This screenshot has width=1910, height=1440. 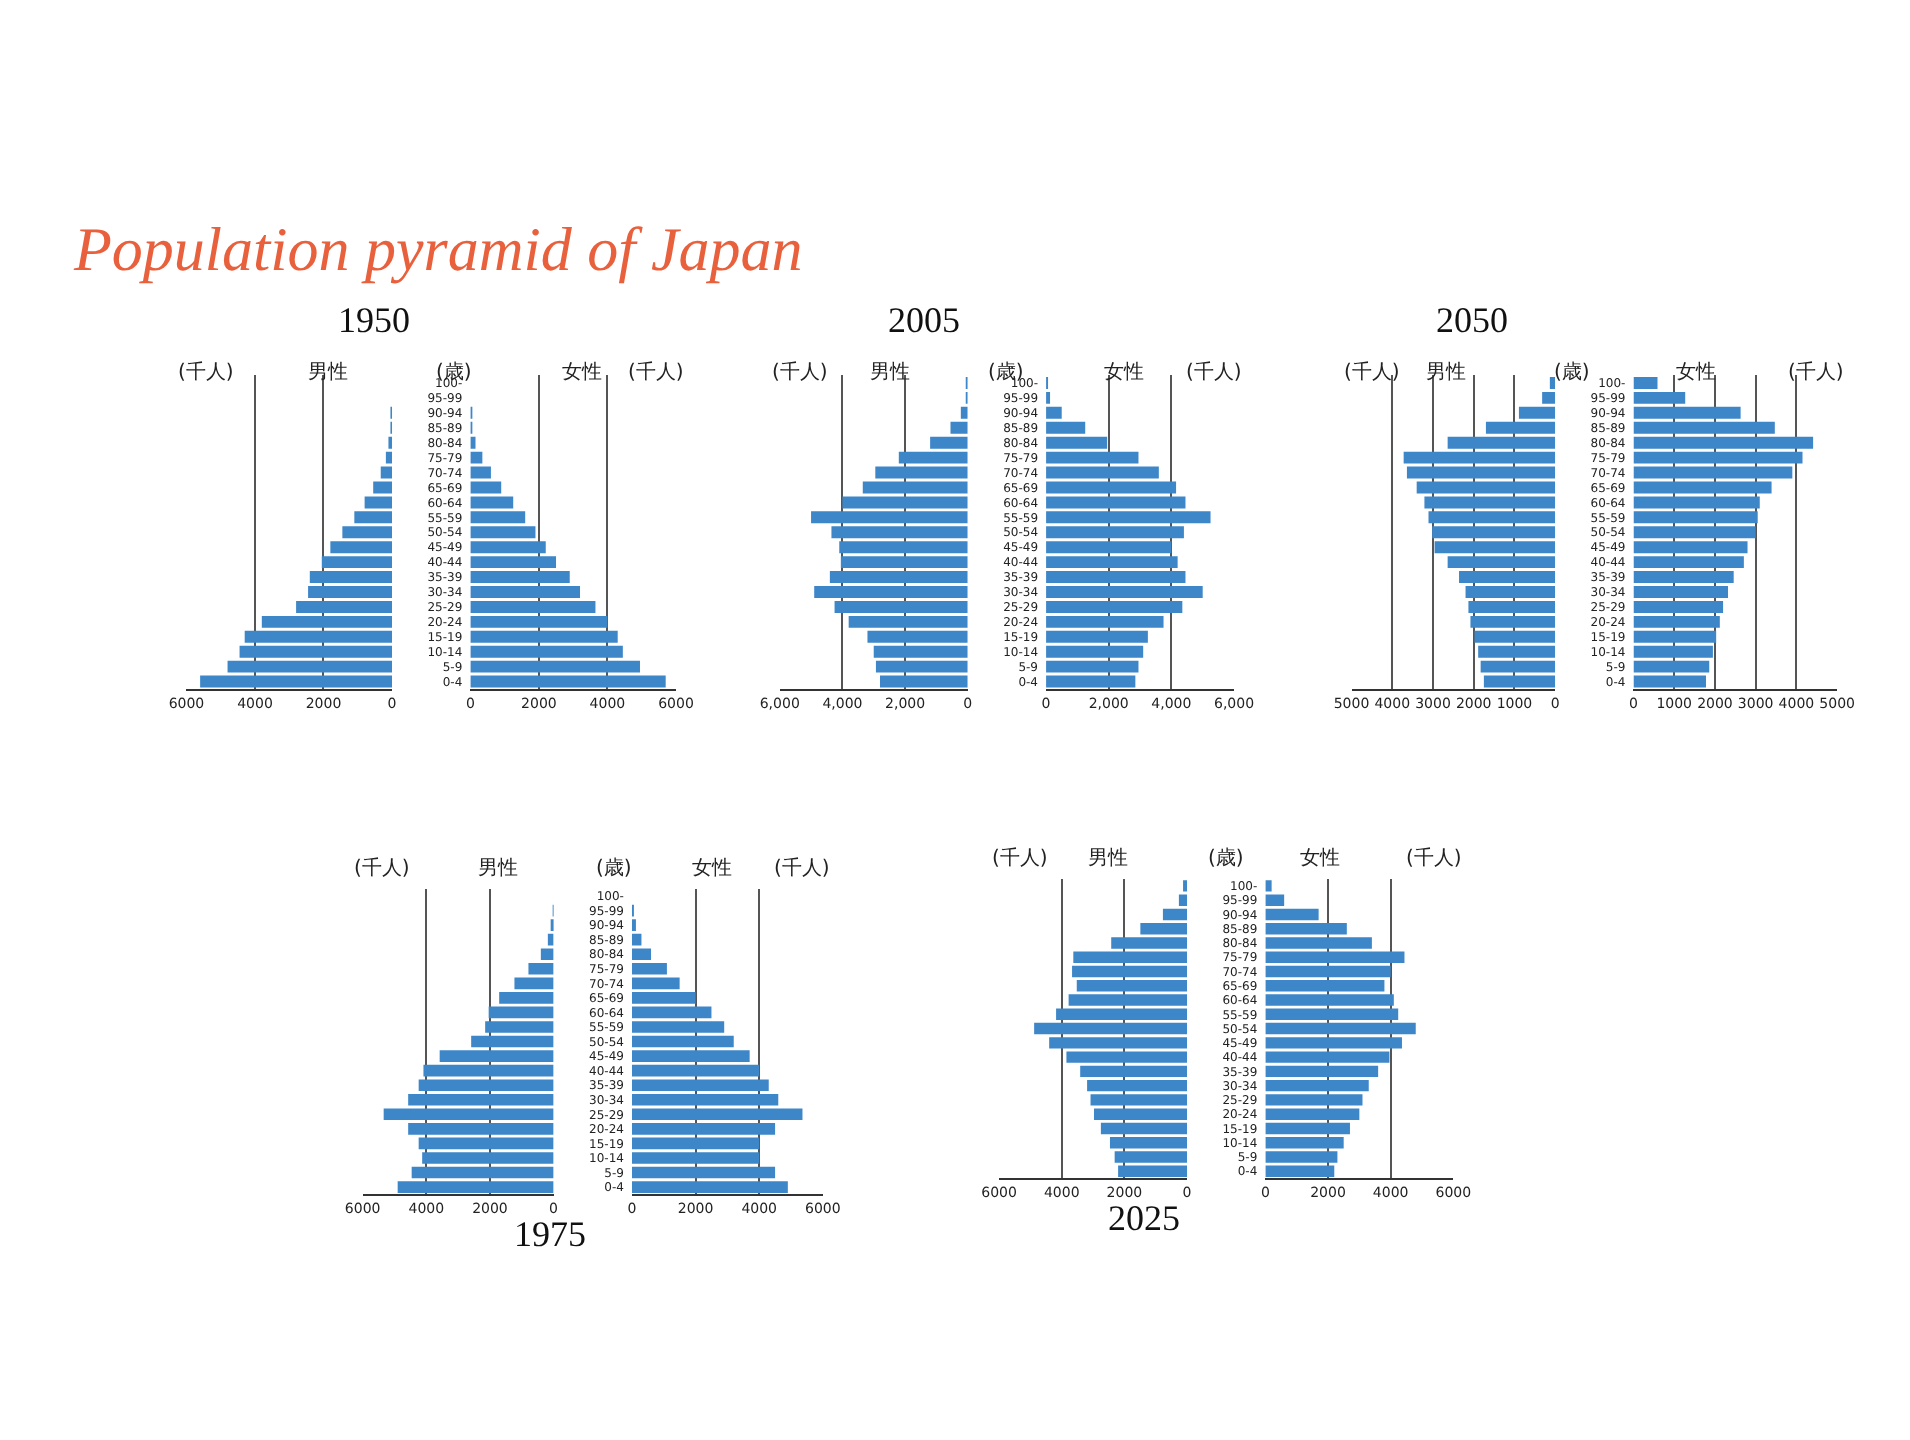 What do you see at coordinates (550, 1234) in the screenshot?
I see `text: 1975` at bounding box center [550, 1234].